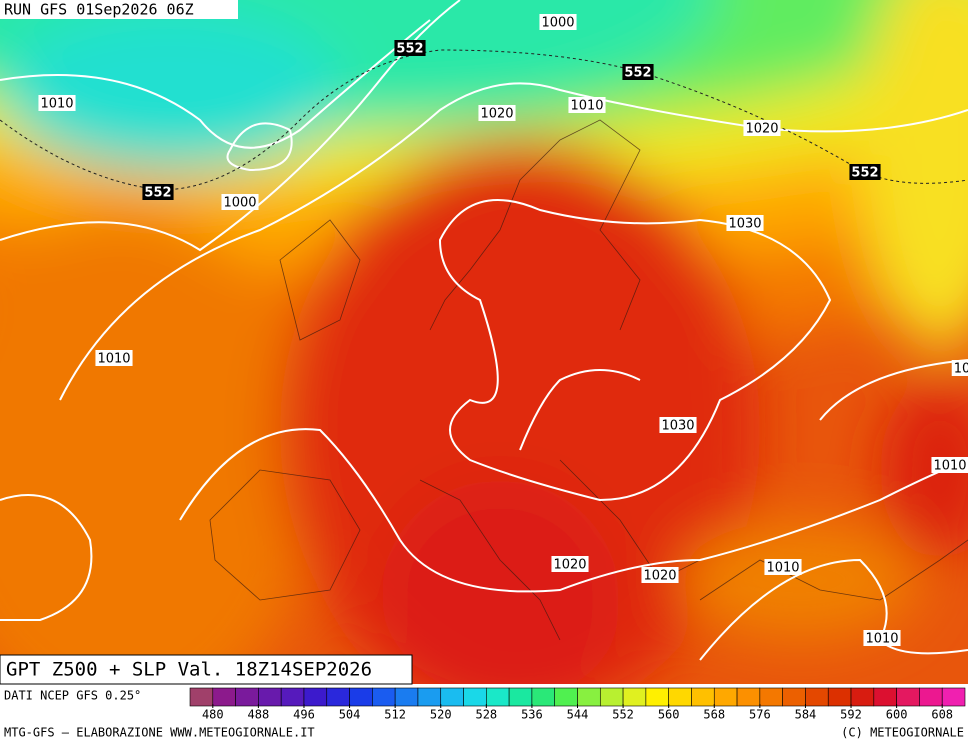 This screenshot has height=745, width=968. I want to click on legend-tick-label: 504, so click(350, 715).